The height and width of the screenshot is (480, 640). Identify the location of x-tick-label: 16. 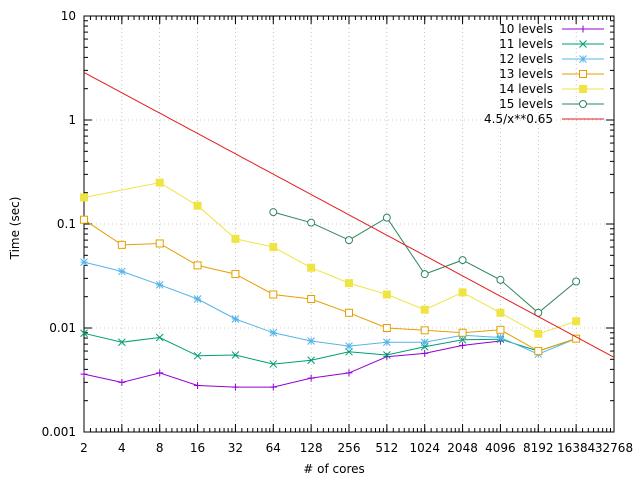
(197, 448).